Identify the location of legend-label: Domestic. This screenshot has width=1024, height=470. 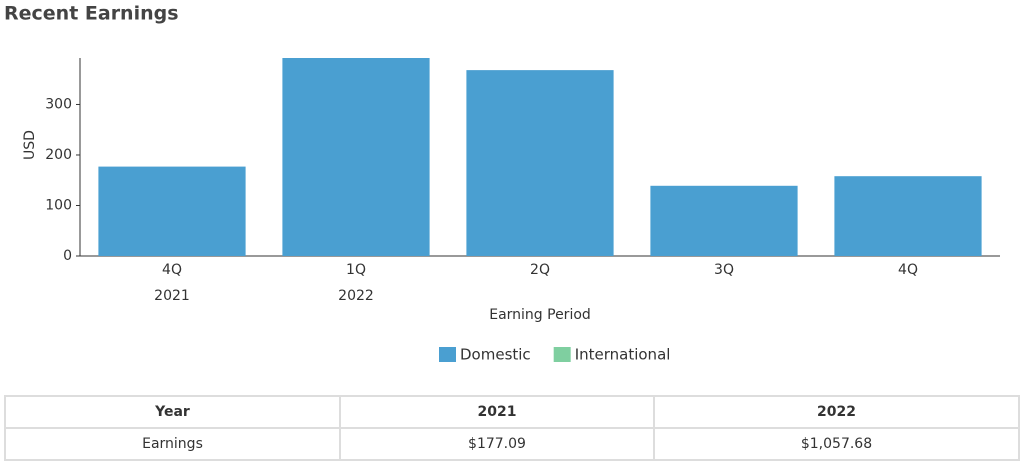
(495, 355).